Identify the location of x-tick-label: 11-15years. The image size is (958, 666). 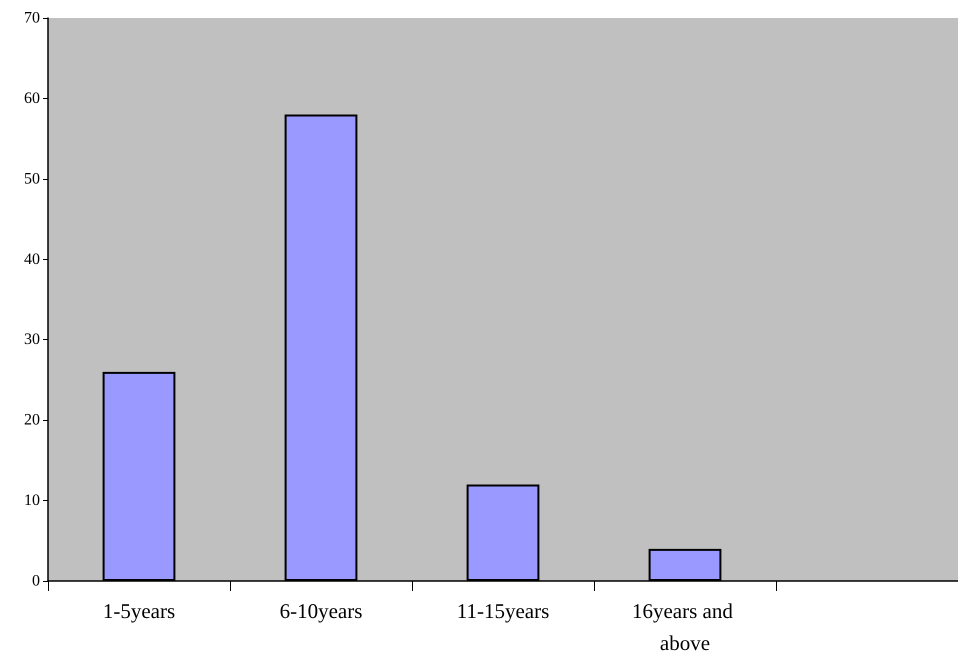
(503, 611).